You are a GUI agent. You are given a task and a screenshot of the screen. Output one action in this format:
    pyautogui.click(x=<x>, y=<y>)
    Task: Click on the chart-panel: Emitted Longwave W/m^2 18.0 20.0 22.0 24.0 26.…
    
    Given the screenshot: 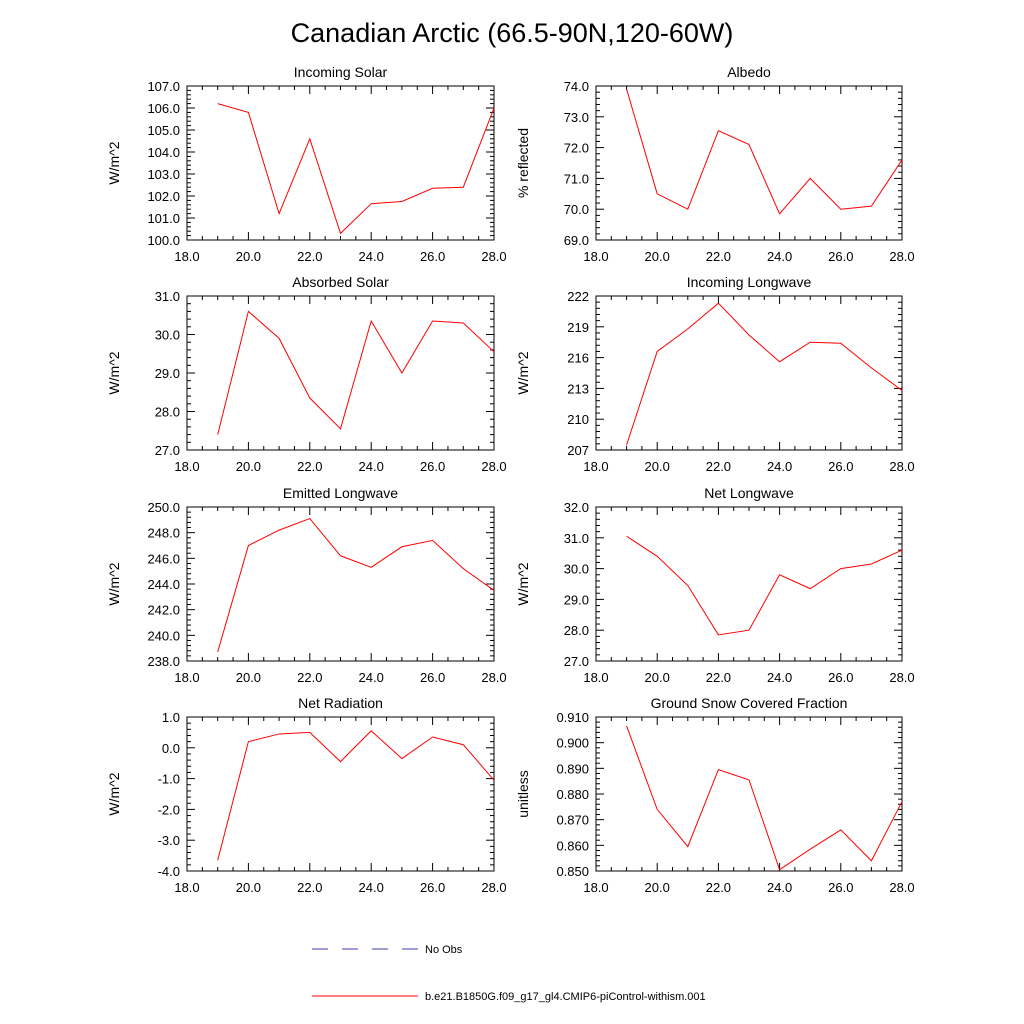 What is the action you would take?
    pyautogui.click(x=306, y=585)
    